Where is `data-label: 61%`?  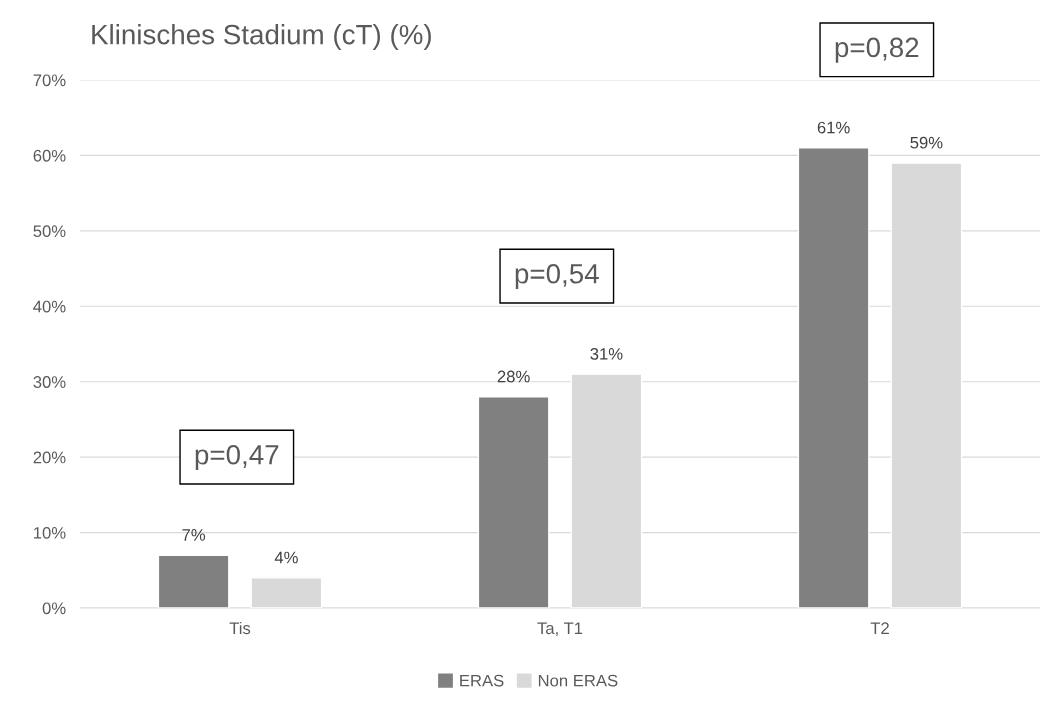 data-label: 61% is located at coordinates (833, 127).